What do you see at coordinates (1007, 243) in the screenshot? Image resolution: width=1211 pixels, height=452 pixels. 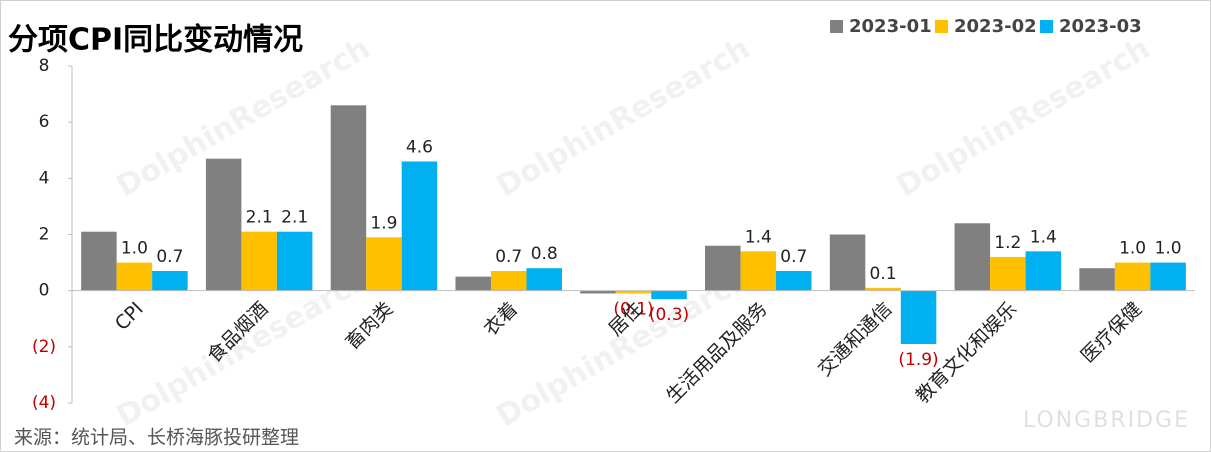 I see `data-label: 1.2` at bounding box center [1007, 243].